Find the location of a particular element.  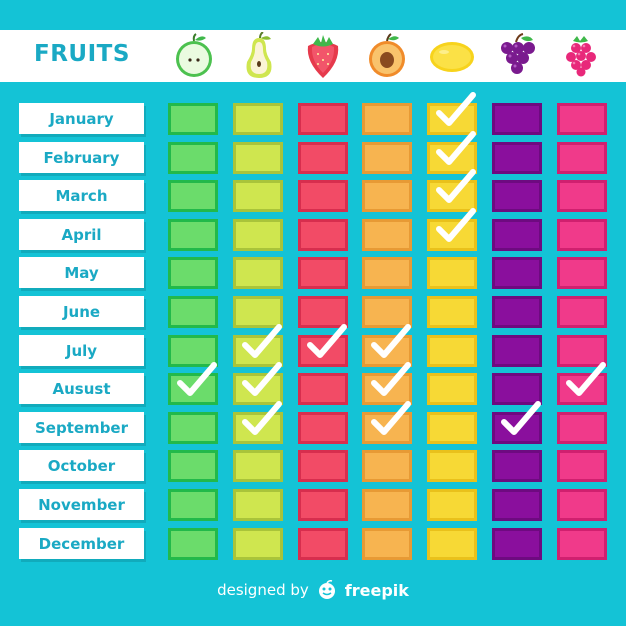

footer-brand: freepik is located at coordinates (376, 590).